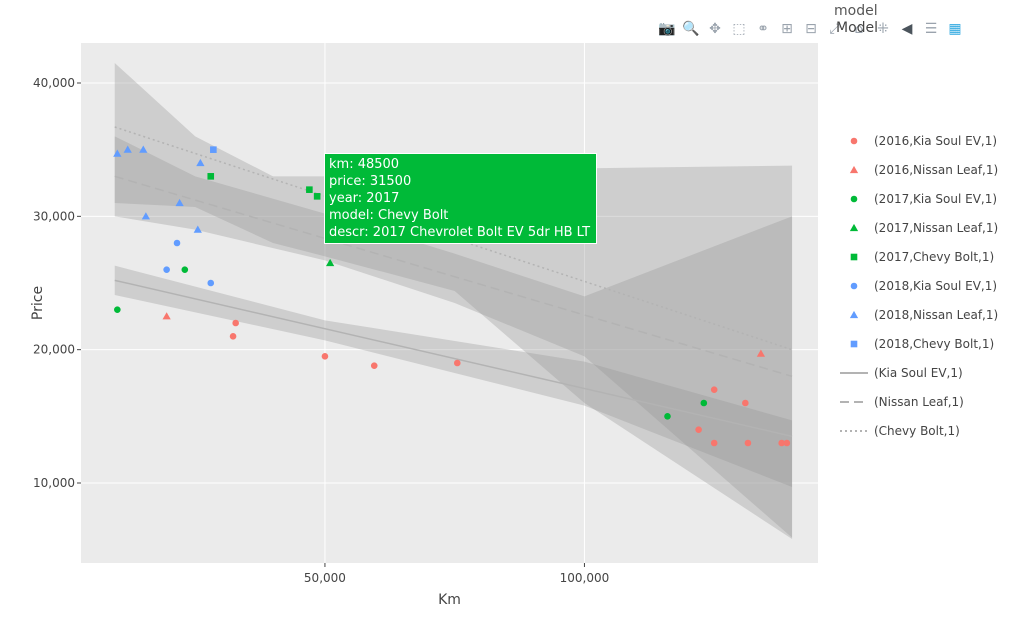 This screenshot has width=1014, height=622. What do you see at coordinates (918, 198) in the screenshot?
I see `legend-item: (2017,Kia Soul EV,1)` at bounding box center [918, 198].